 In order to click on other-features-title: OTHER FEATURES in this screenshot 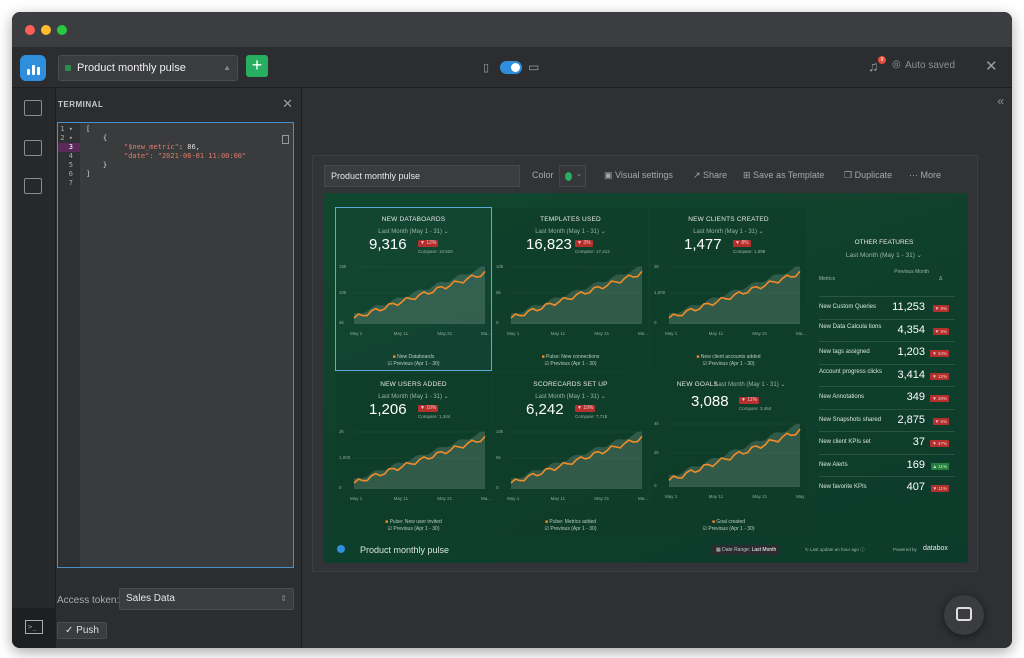, I will do `click(884, 242)`.